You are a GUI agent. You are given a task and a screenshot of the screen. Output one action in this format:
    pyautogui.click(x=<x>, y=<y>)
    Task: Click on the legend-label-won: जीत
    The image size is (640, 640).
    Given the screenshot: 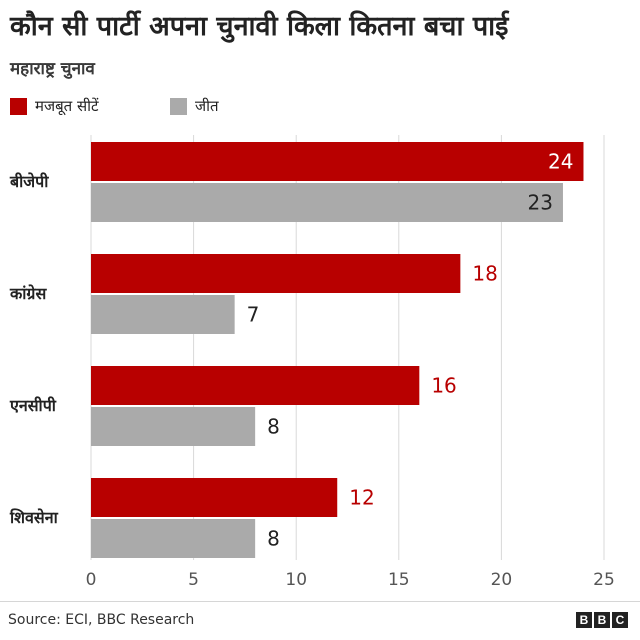 What is the action you would take?
    pyautogui.click(x=207, y=106)
    